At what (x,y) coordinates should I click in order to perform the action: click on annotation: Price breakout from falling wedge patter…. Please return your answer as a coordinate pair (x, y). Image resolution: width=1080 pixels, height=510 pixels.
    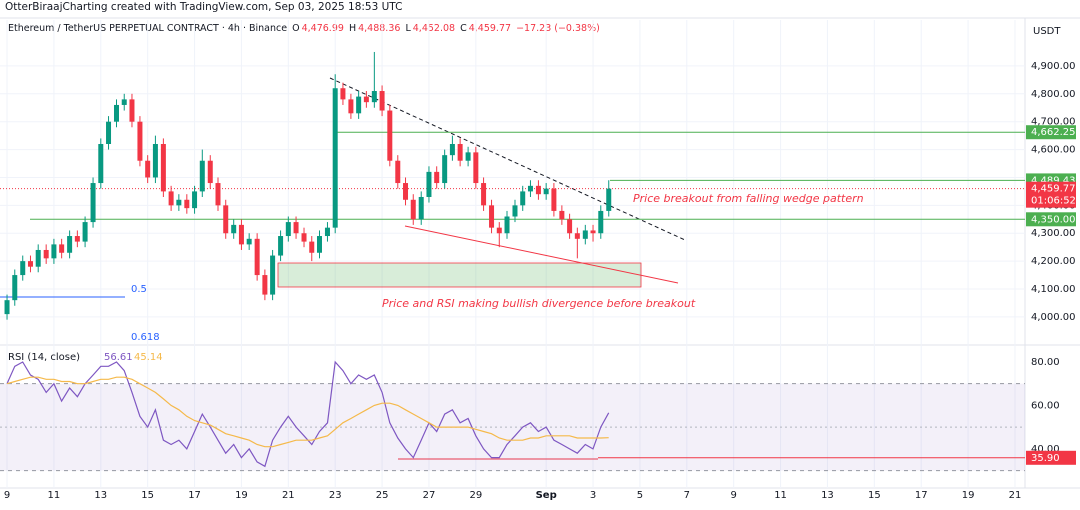
    Looking at the image, I should click on (748, 198).